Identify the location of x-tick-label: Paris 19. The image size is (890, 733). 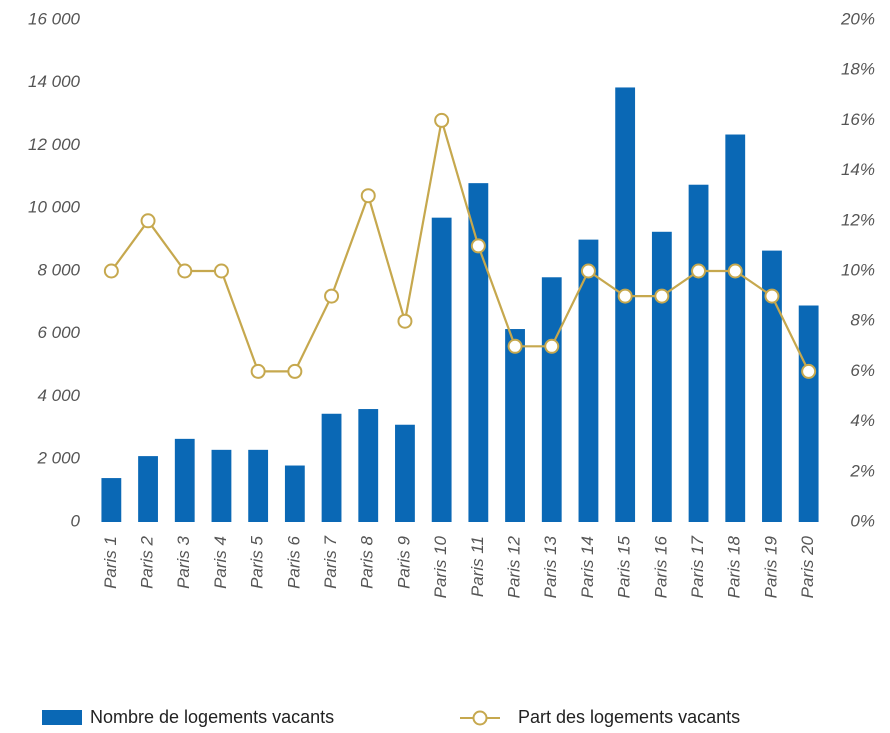
(770, 566).